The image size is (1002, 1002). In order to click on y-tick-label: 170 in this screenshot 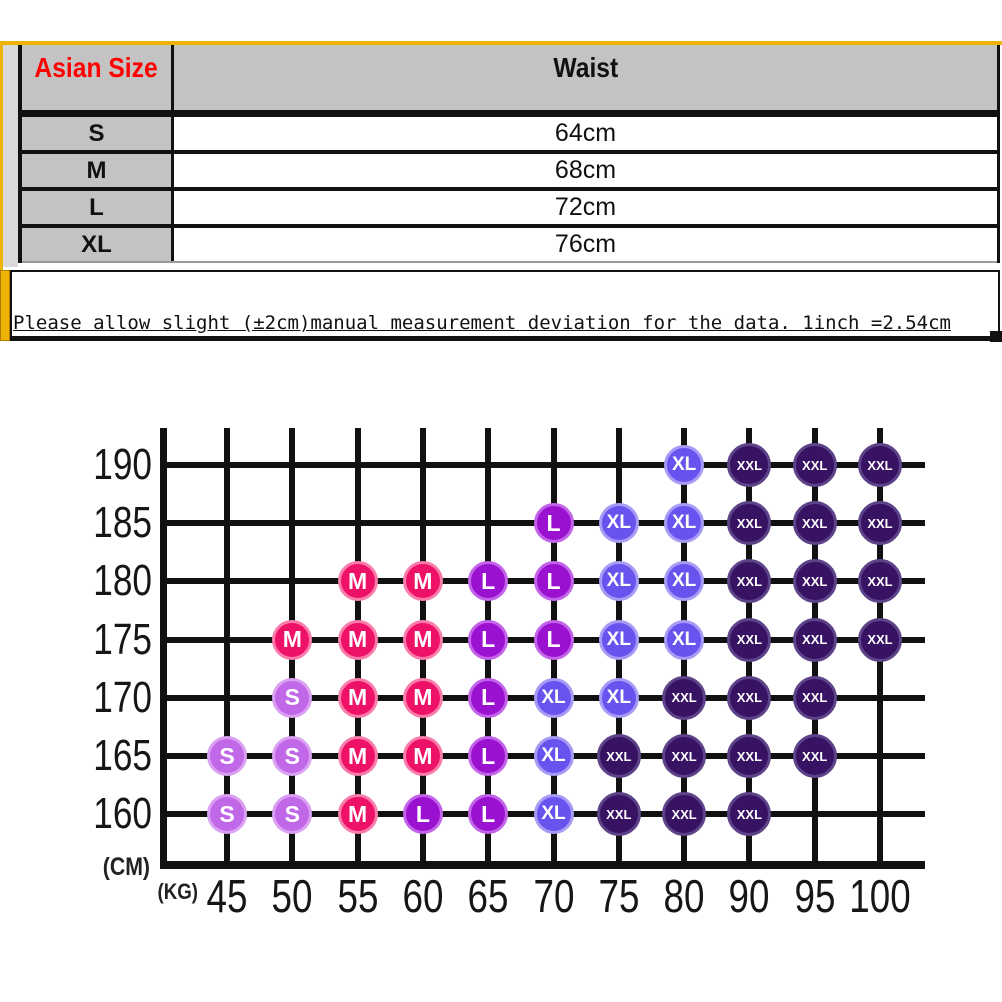, I will do `click(122, 697)`.